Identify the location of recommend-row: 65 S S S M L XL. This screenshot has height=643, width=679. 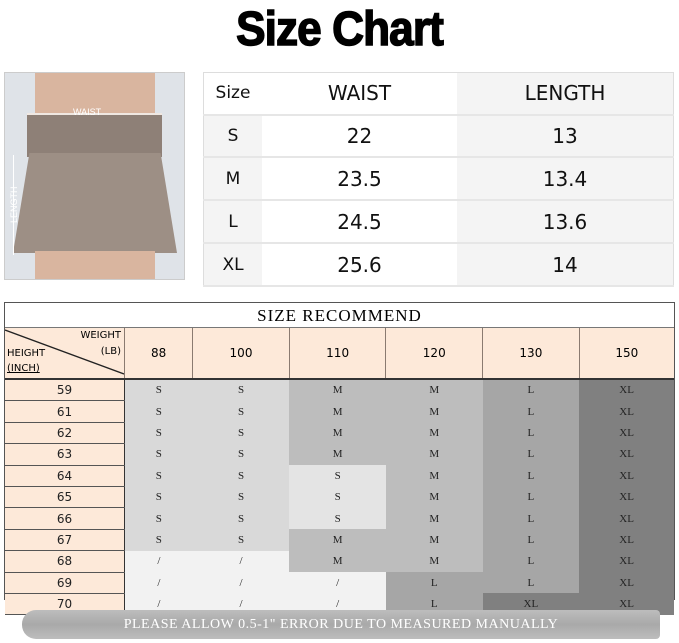
(339, 497).